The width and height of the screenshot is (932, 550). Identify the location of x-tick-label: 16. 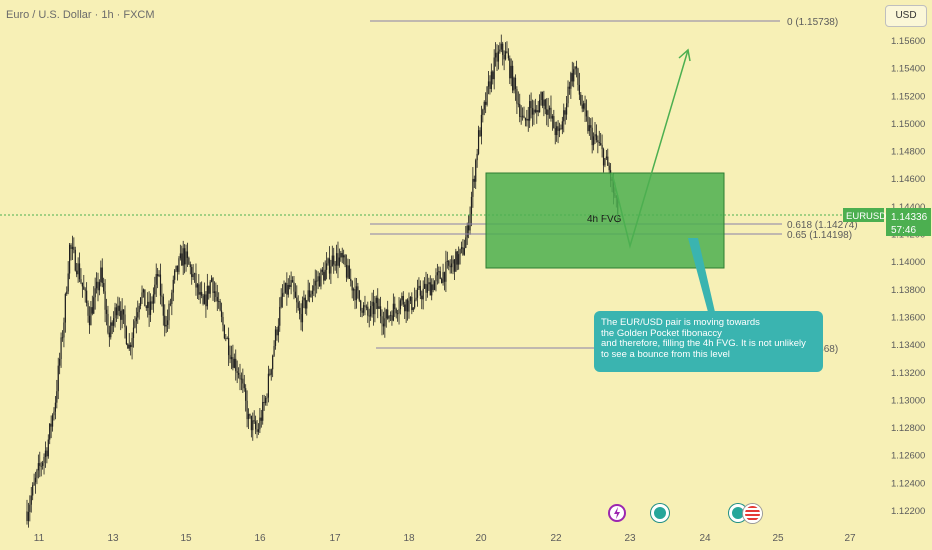
(260, 538).